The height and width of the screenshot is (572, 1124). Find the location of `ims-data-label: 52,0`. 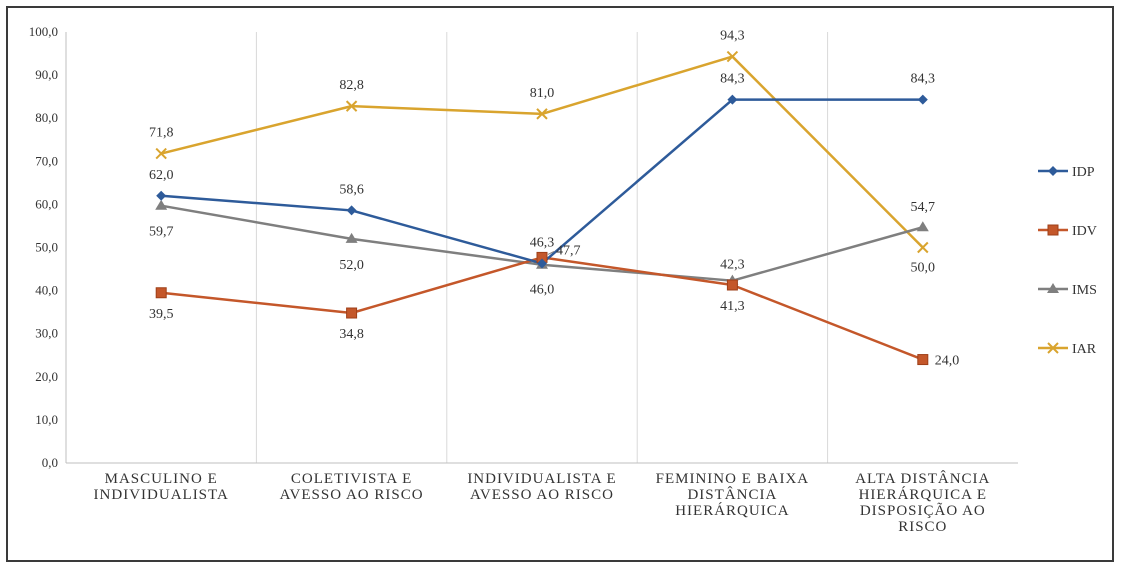

ims-data-label: 52,0 is located at coordinates (351, 265).